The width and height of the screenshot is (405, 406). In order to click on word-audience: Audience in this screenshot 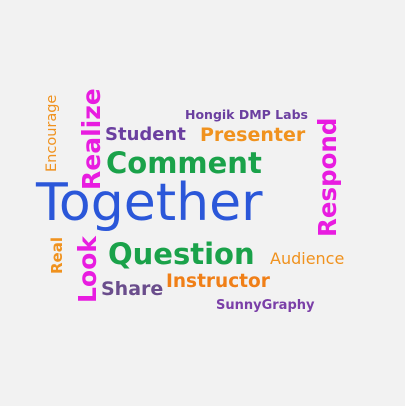, I will do `click(307, 258)`.